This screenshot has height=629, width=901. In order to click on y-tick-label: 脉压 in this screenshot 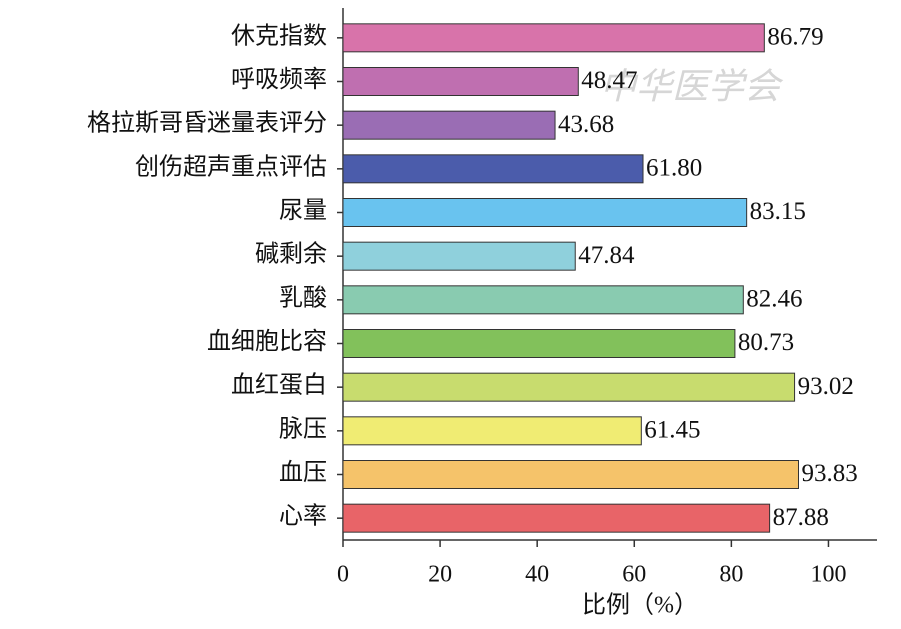, I will do `click(303, 428)`.